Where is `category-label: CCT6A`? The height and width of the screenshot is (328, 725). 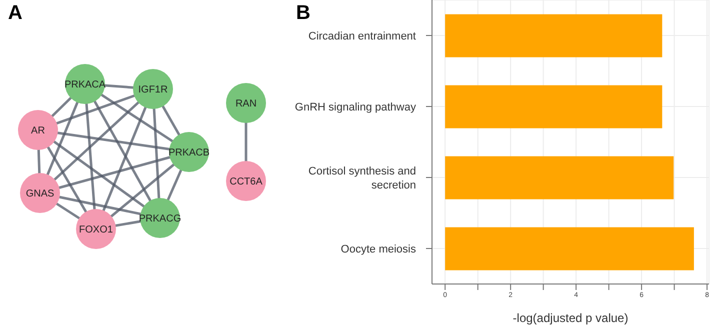
category-label: CCT6A is located at coordinates (246, 182).